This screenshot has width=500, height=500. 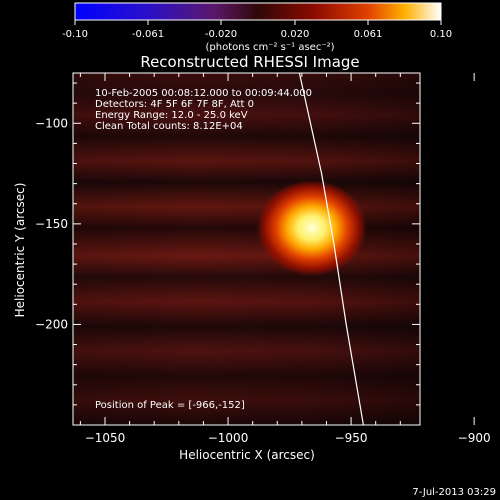 What do you see at coordinates (258, 22) in the screenshot?
I see `colorbar-ticks` at bounding box center [258, 22].